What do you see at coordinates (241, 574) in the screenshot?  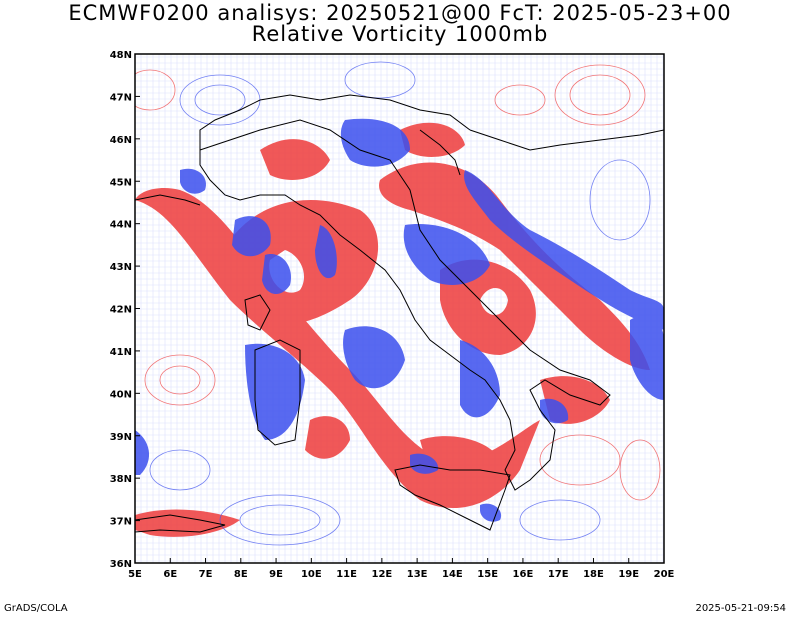 I see `lon-tick-label: 8E` at bounding box center [241, 574].